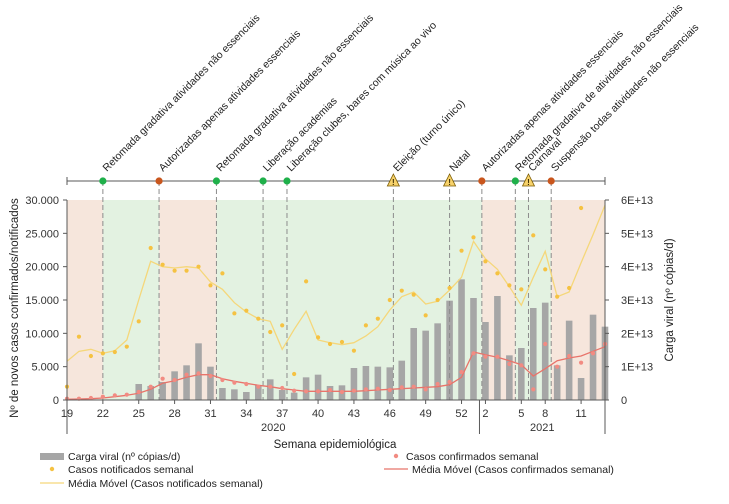 The height and width of the screenshot is (504, 729). Describe the element at coordinates (45, 368) in the screenshot. I see `left-tick-label: 5.000` at that location.